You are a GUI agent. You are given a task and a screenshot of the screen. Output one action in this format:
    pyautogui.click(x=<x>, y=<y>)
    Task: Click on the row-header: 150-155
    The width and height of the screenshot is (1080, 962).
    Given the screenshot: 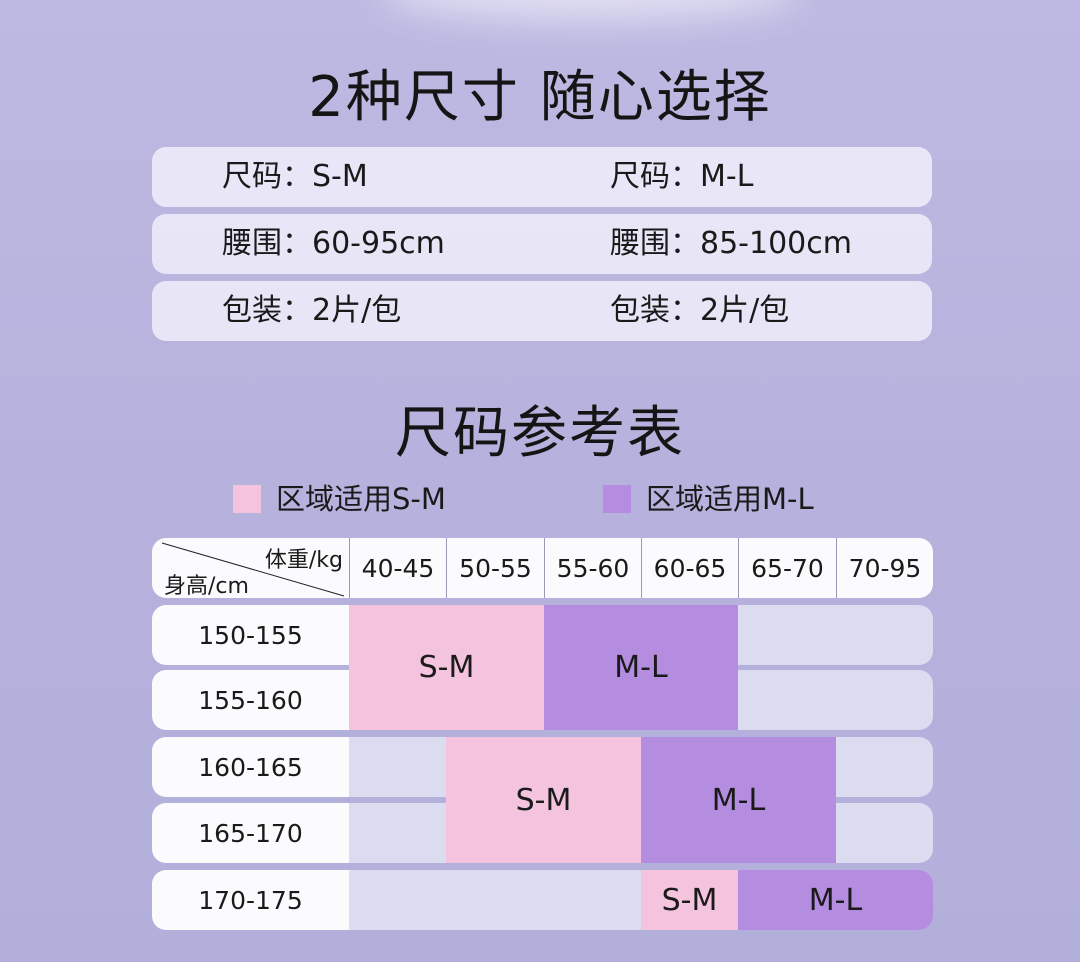 What is the action you would take?
    pyautogui.click(x=250, y=635)
    